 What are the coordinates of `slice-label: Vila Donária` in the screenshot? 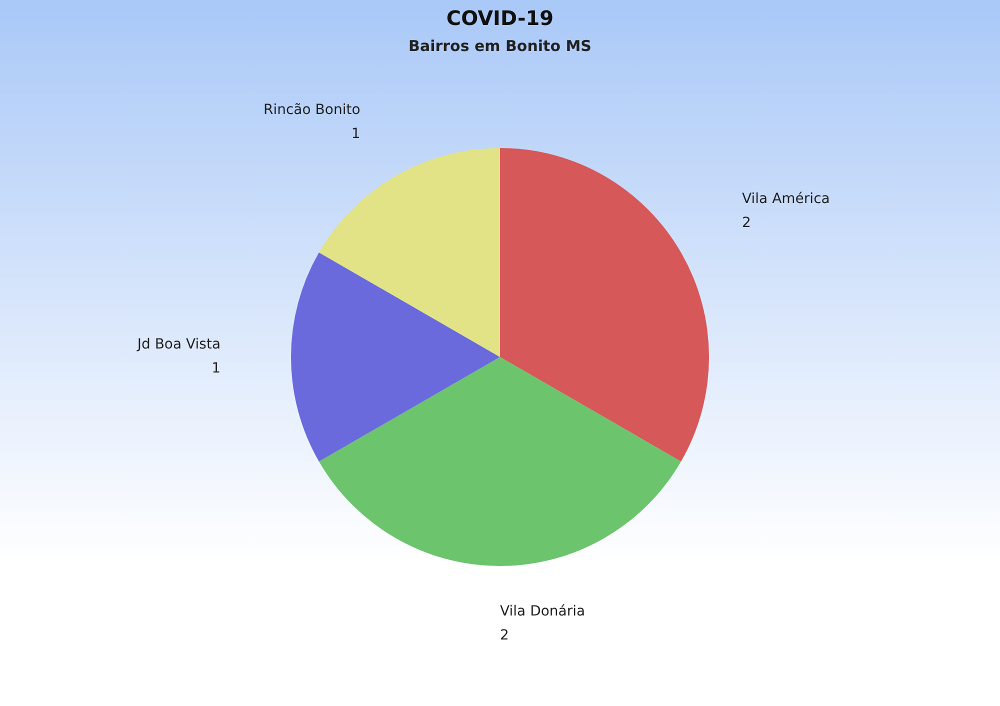 It's located at (543, 612).